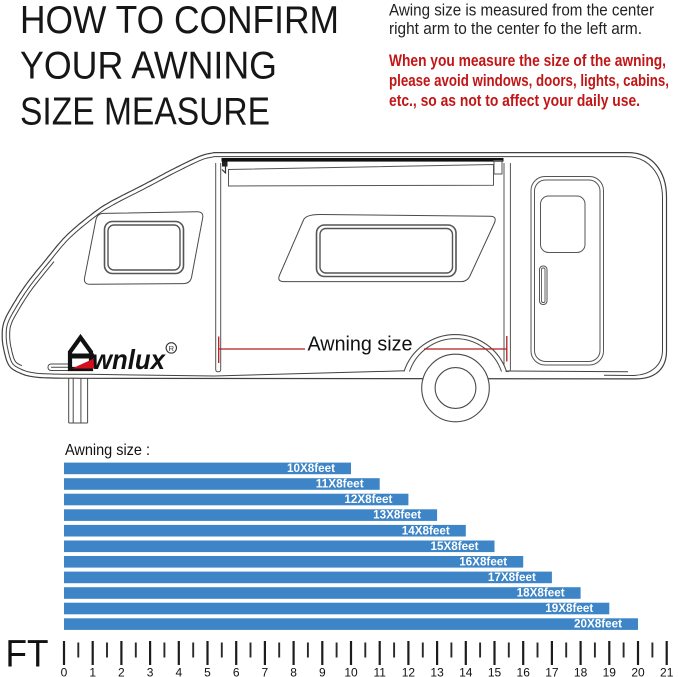 Image resolution: width=679 pixels, height=677 pixels. I want to click on svg-text: 15, so click(495, 671).